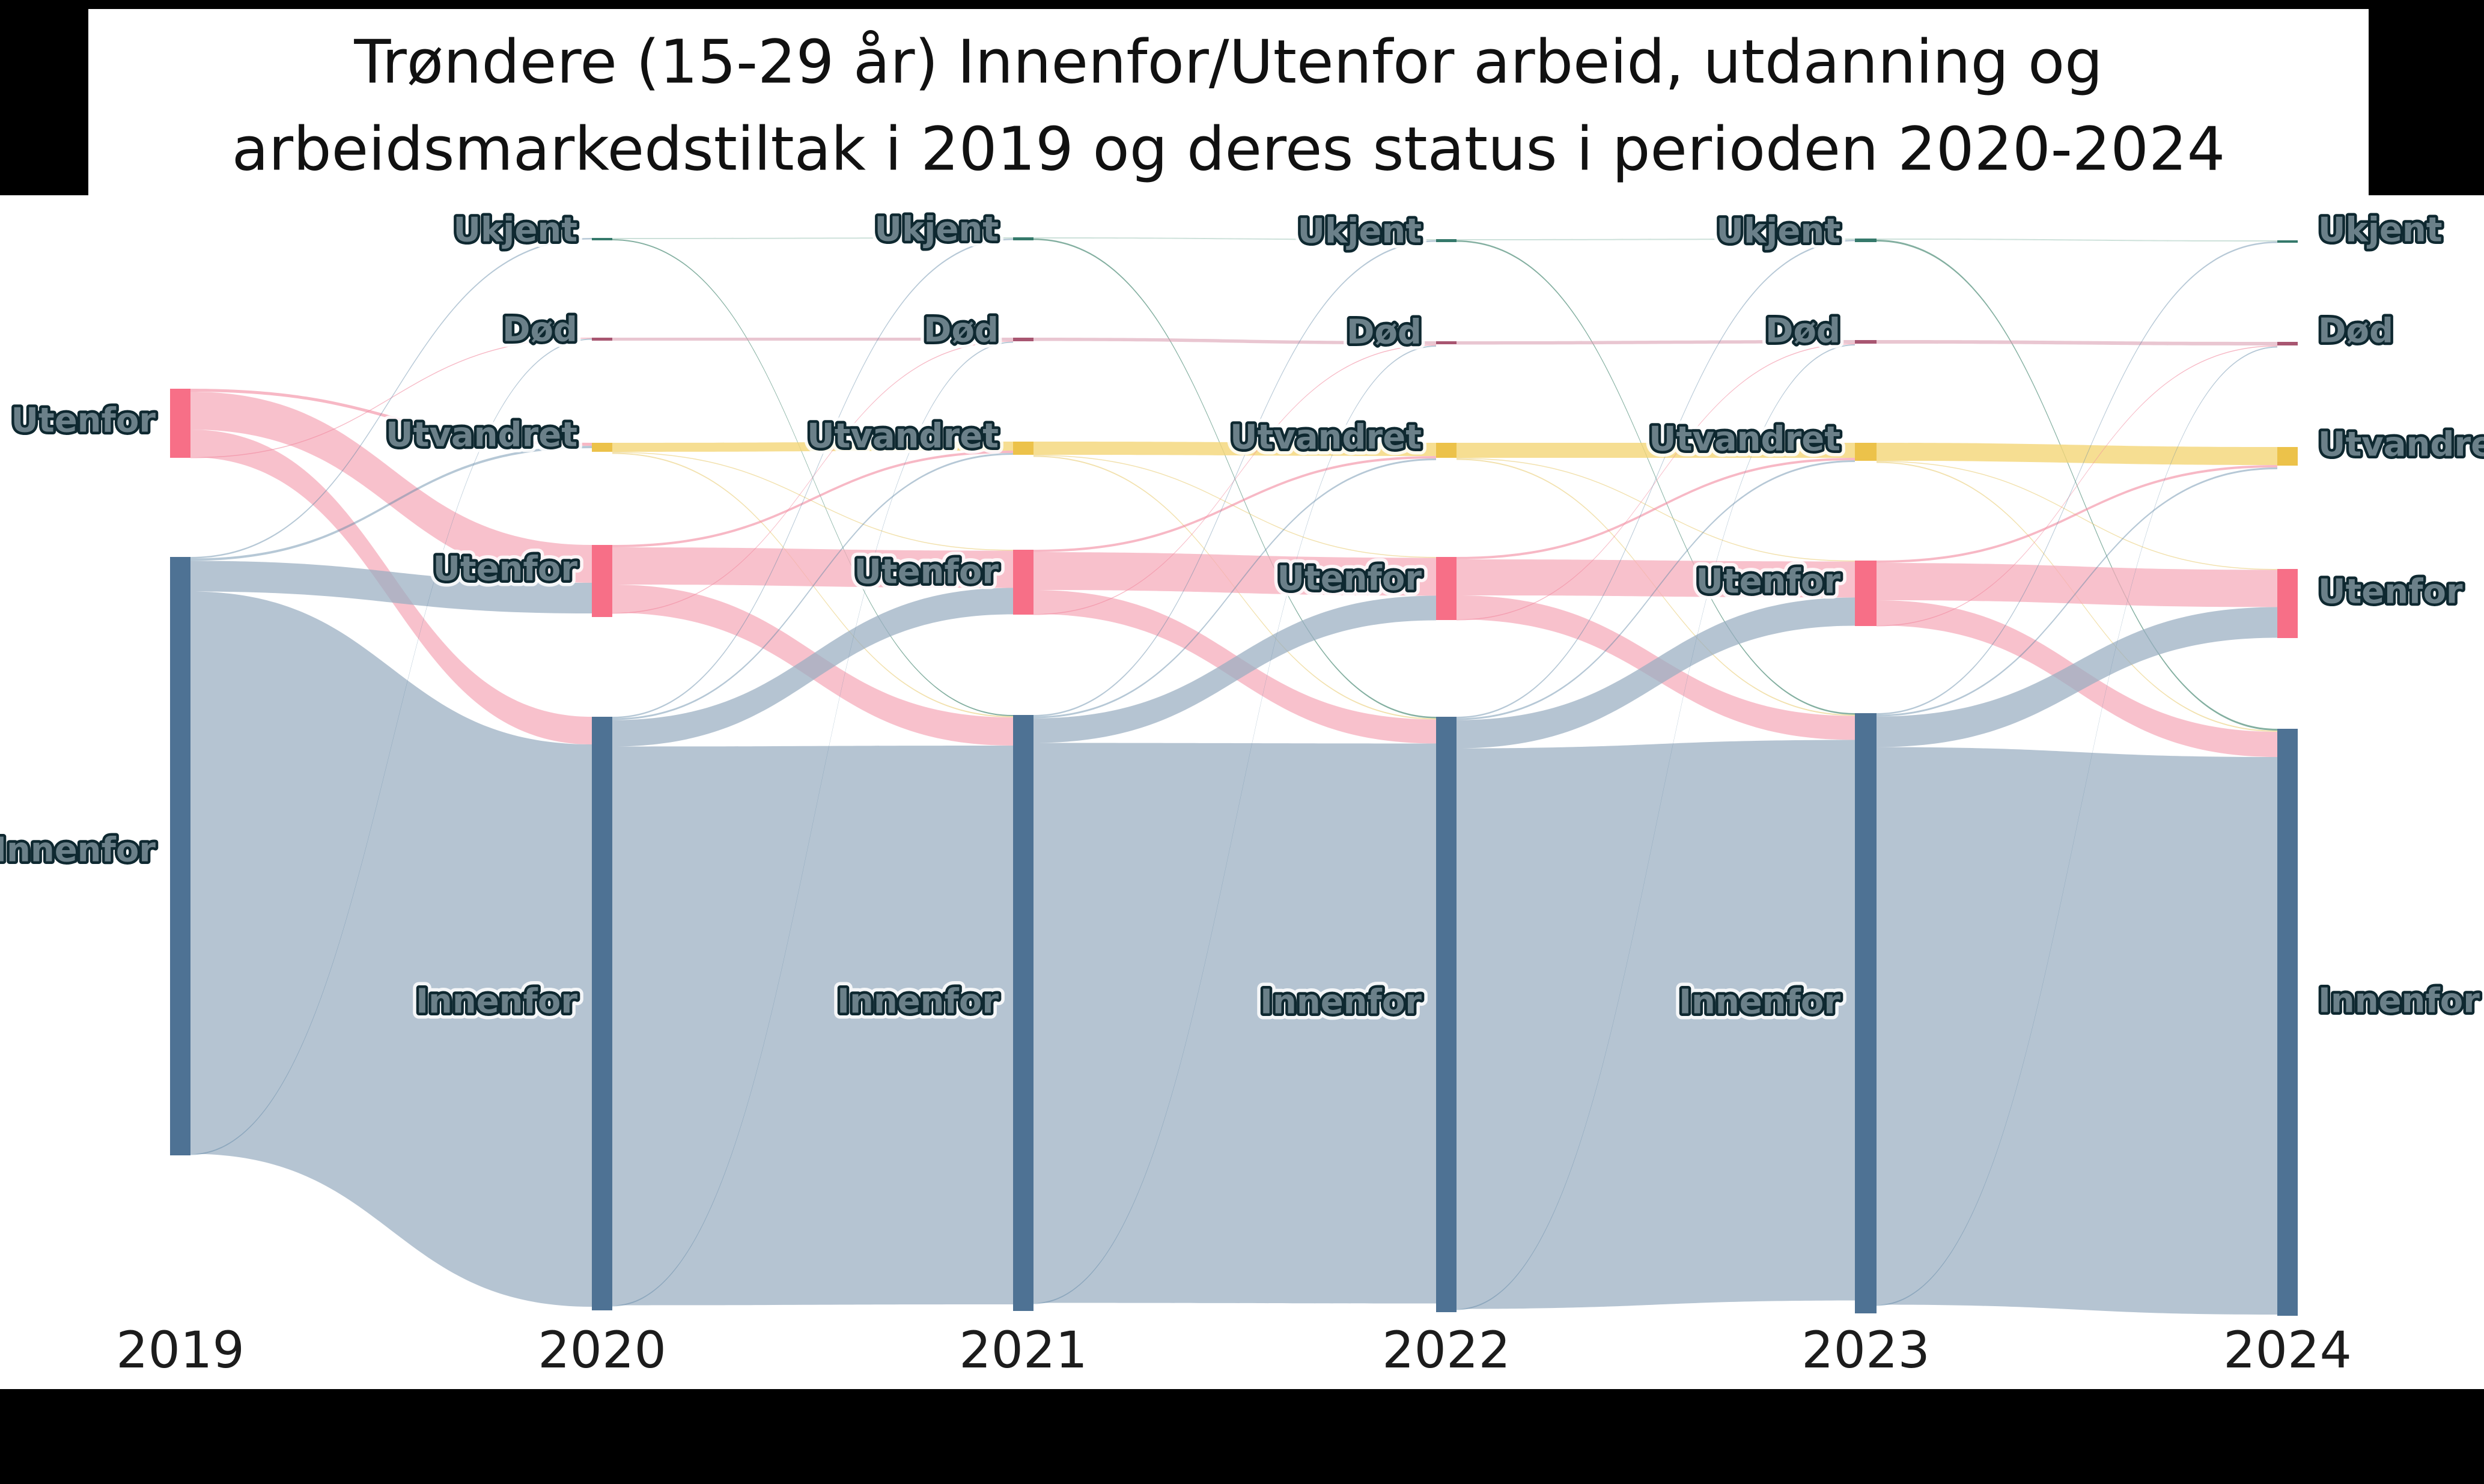 The image size is (2484, 1484). I want to click on node-label-2021-ukjent: Ukjent, so click(937, 230).